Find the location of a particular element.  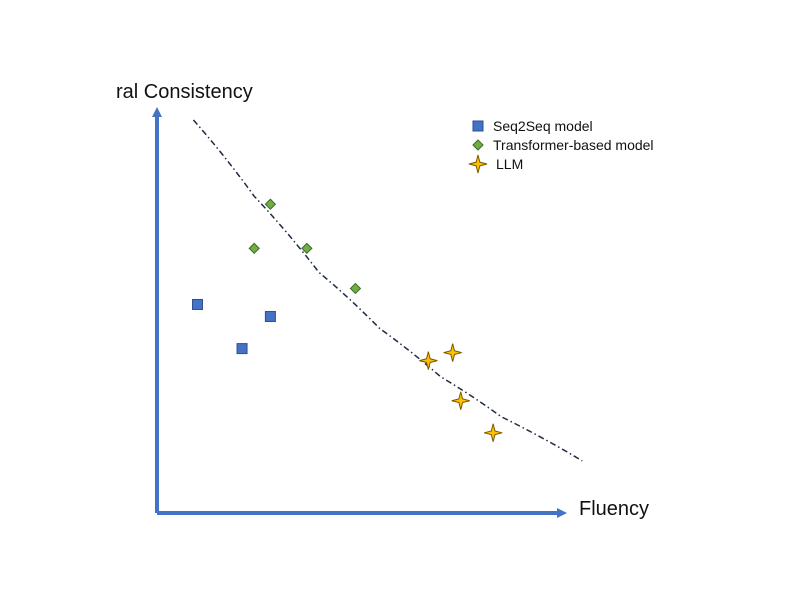

legend-label-llm: LLM is located at coordinates (509, 164).